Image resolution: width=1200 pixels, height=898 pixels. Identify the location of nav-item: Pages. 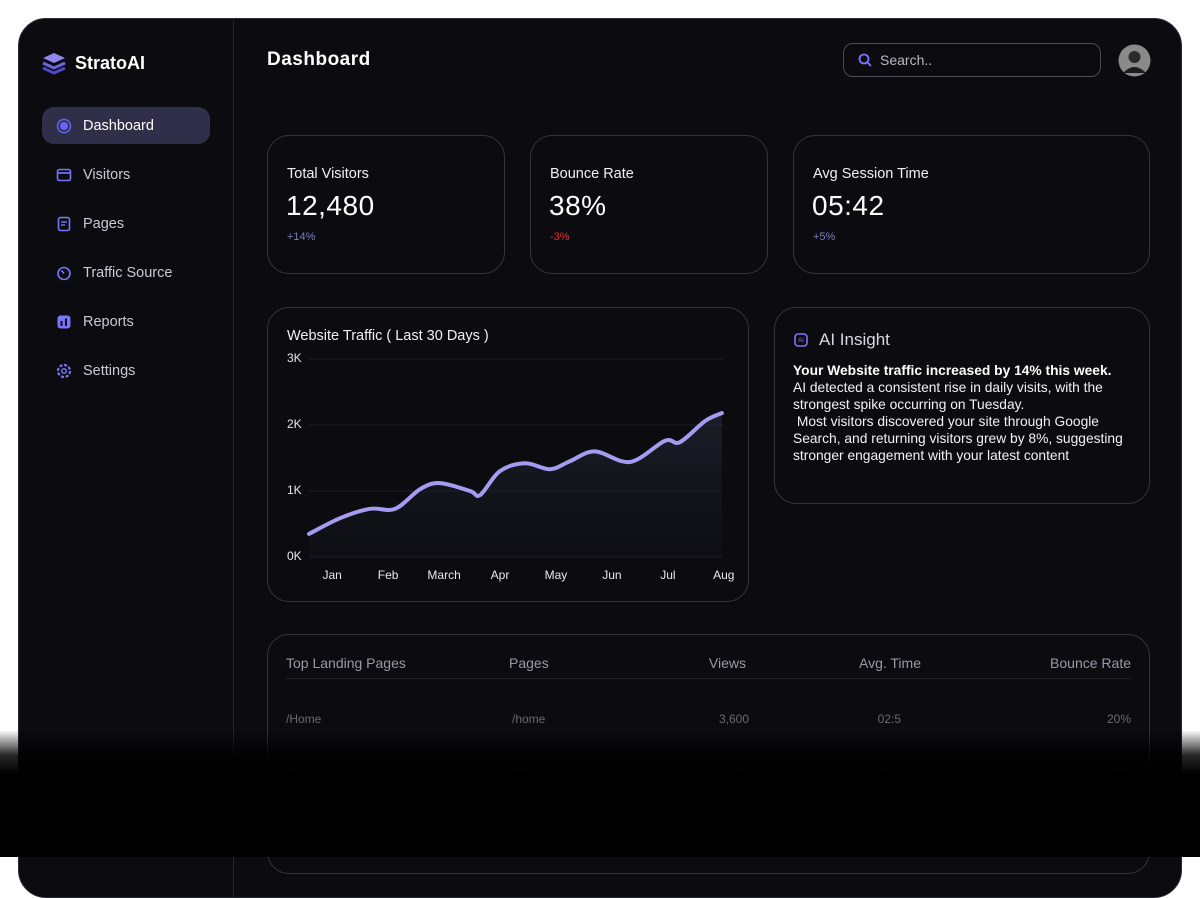
(126, 223).